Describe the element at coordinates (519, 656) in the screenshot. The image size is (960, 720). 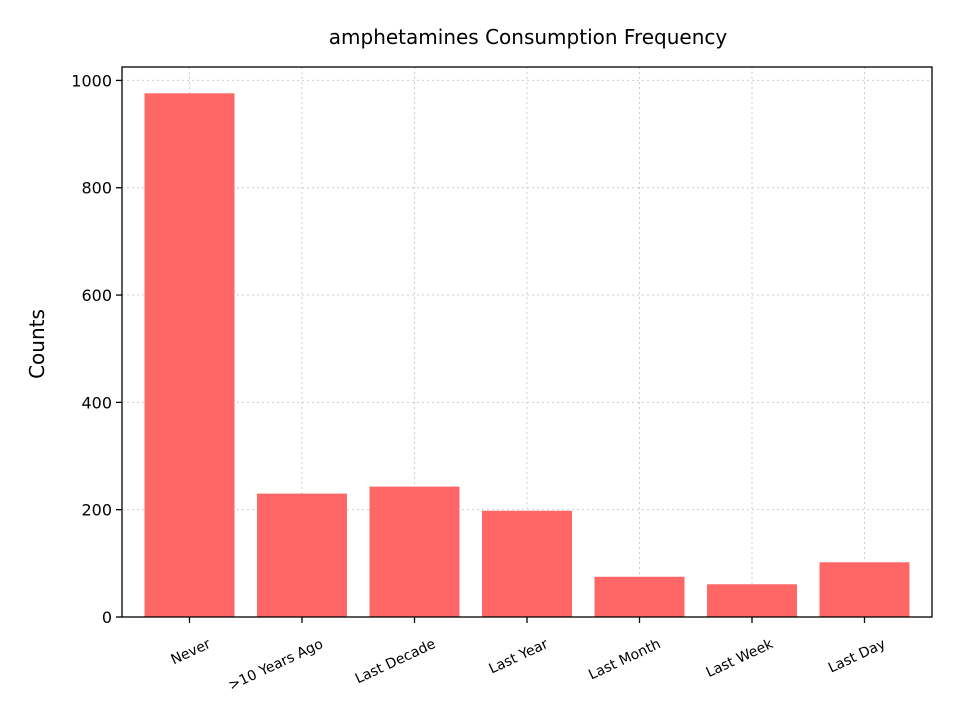
I see `x-tick-label: Last Year` at that location.